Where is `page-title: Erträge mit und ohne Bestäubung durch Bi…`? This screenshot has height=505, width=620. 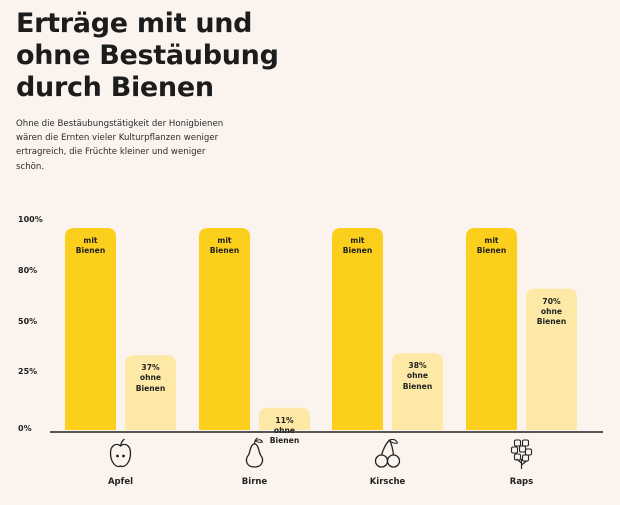 page-title: Erträge mit und ohne Bestäubung durch Bi… is located at coordinates (147, 56).